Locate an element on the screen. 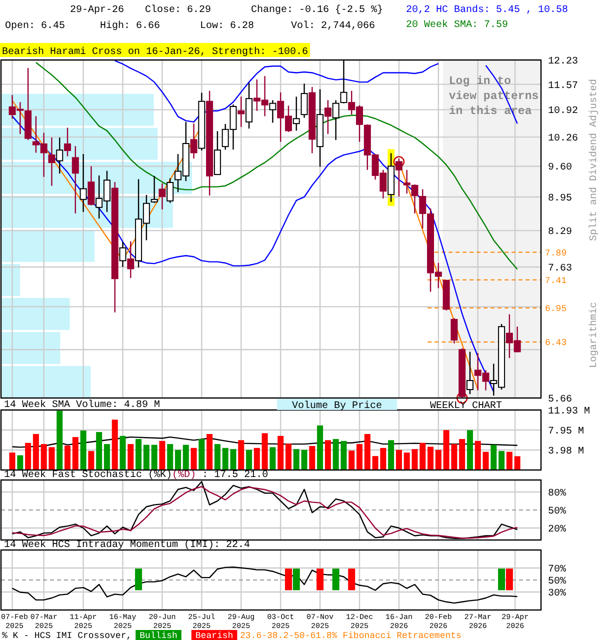 The width and height of the screenshot is (600, 640). y-tick-label: 3.98 M is located at coordinates (566, 452).